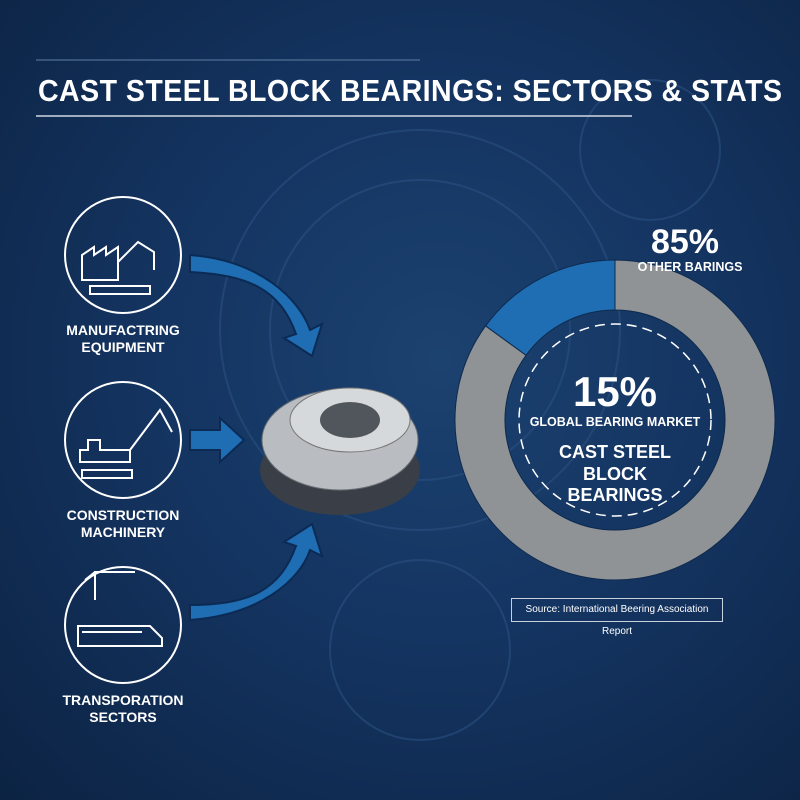  I want to click on sector-label: TRANSPORATION SECTORS, so click(123, 708).